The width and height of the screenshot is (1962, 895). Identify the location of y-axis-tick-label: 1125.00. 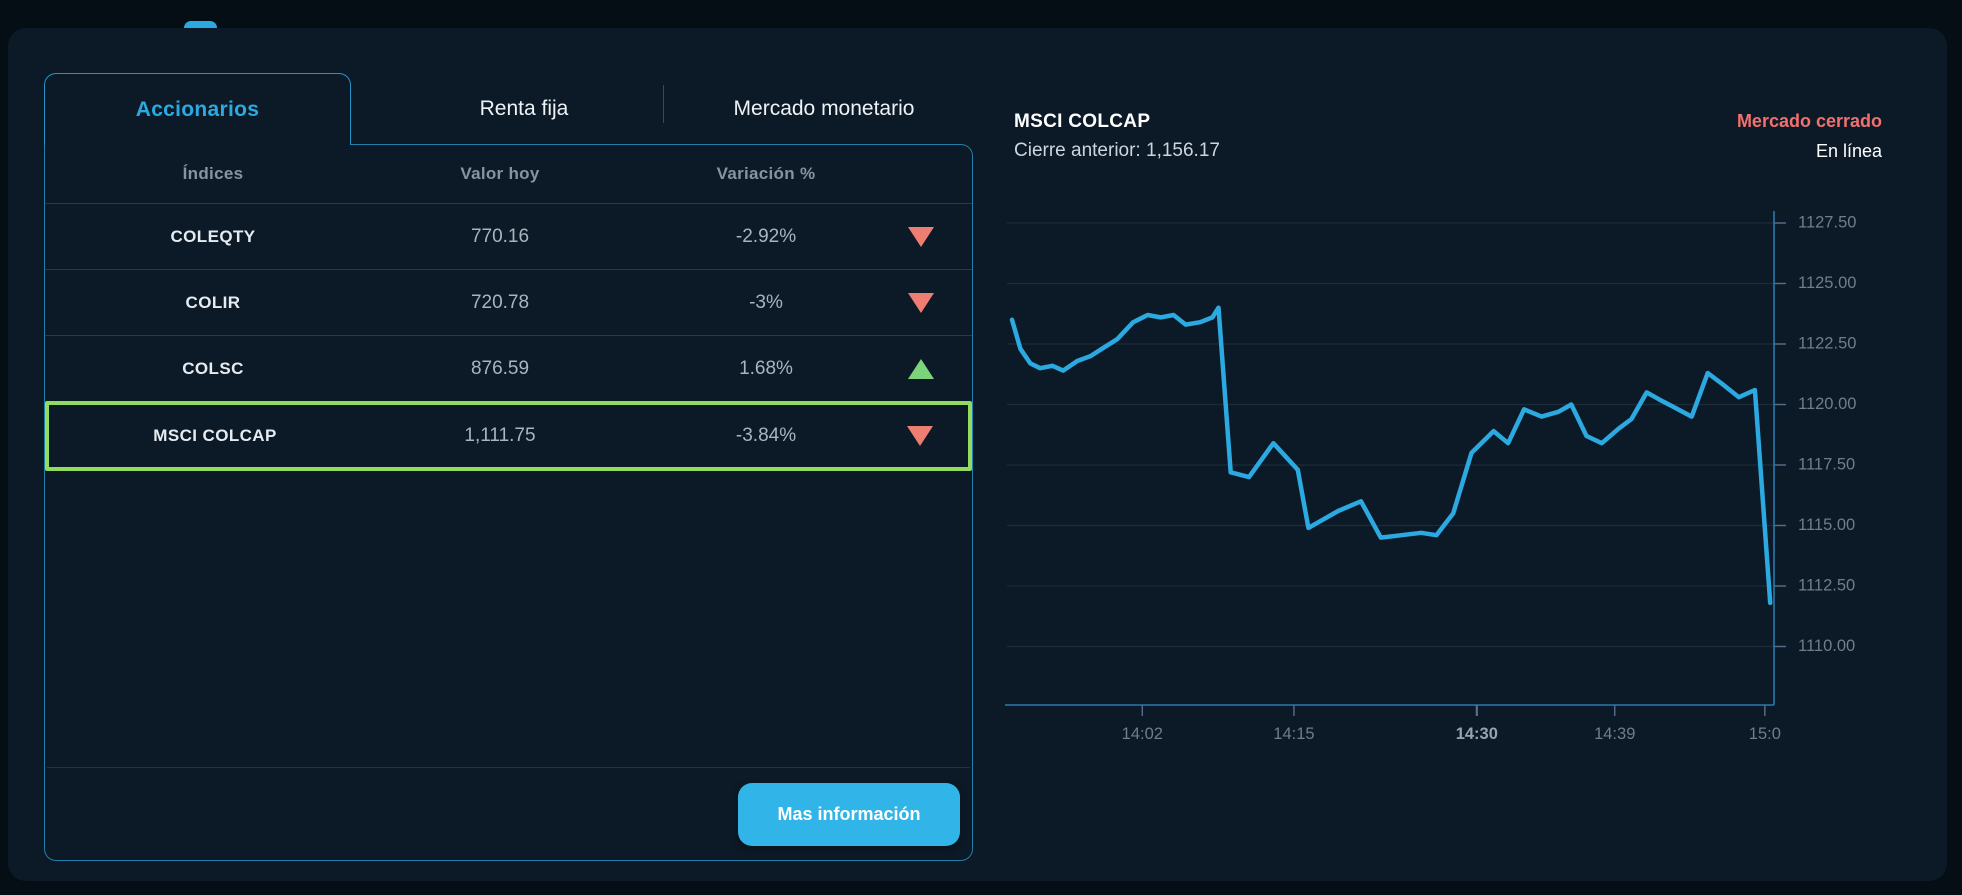
(1827, 283).